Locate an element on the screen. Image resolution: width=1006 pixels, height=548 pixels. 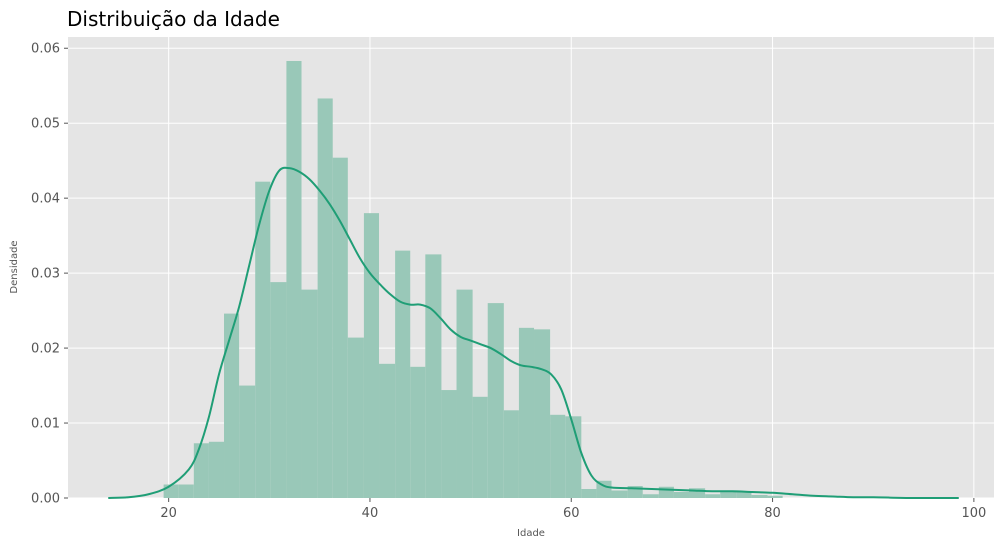
chart-title: Distribuição da Idade is located at coordinates (173, 19).